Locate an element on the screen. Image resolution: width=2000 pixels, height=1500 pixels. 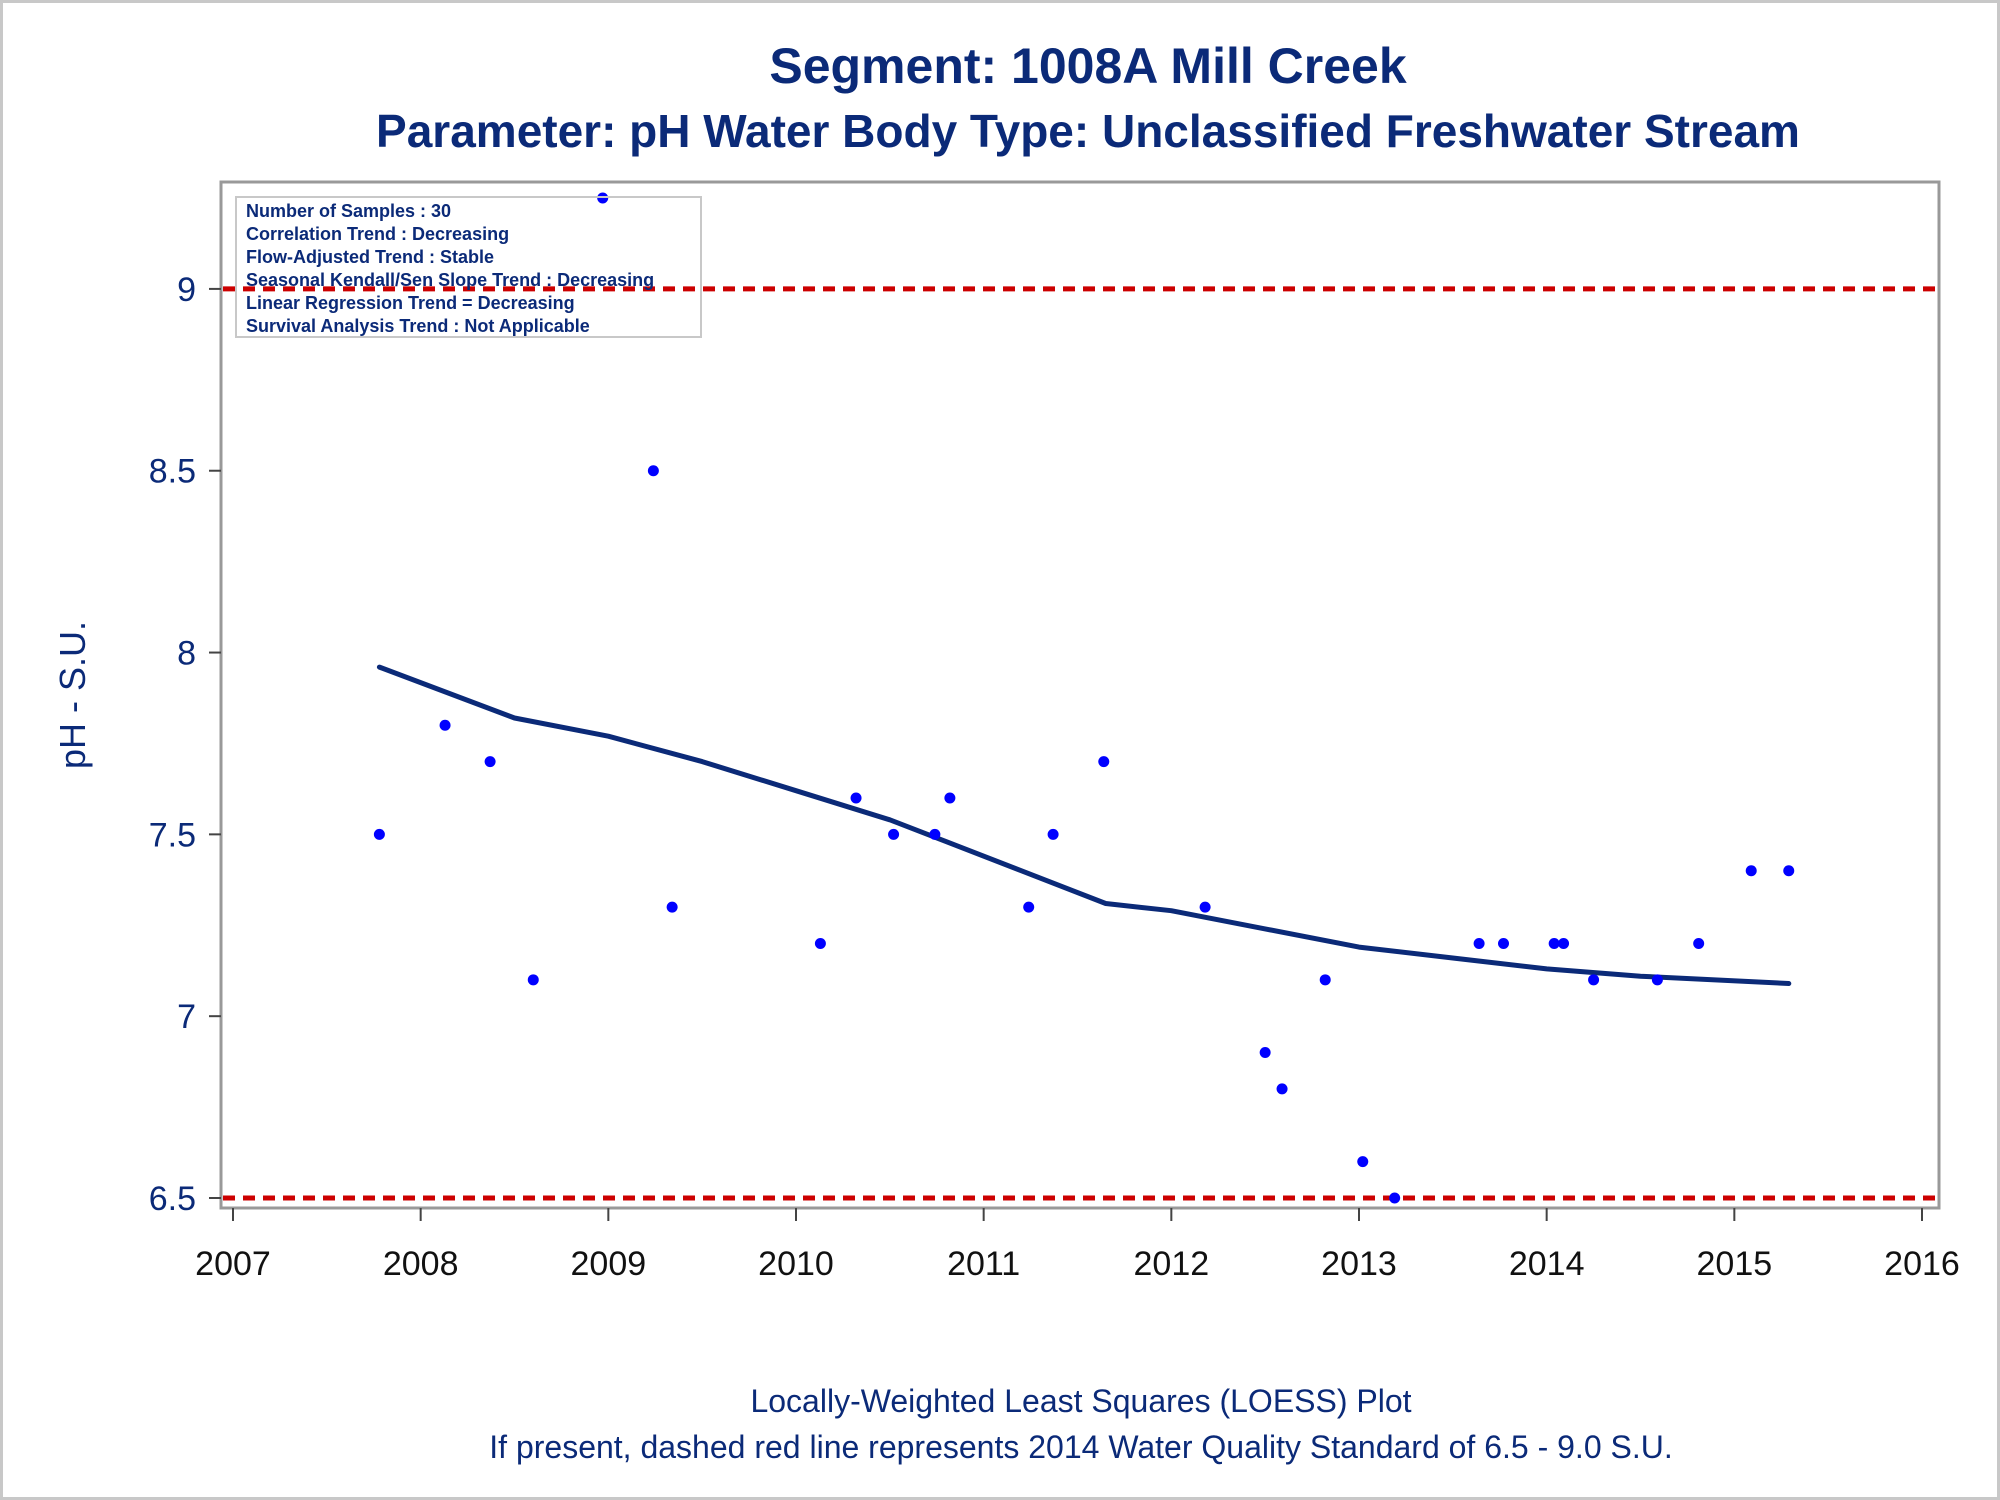
x-tick-label: 2014 is located at coordinates (1547, 1264).